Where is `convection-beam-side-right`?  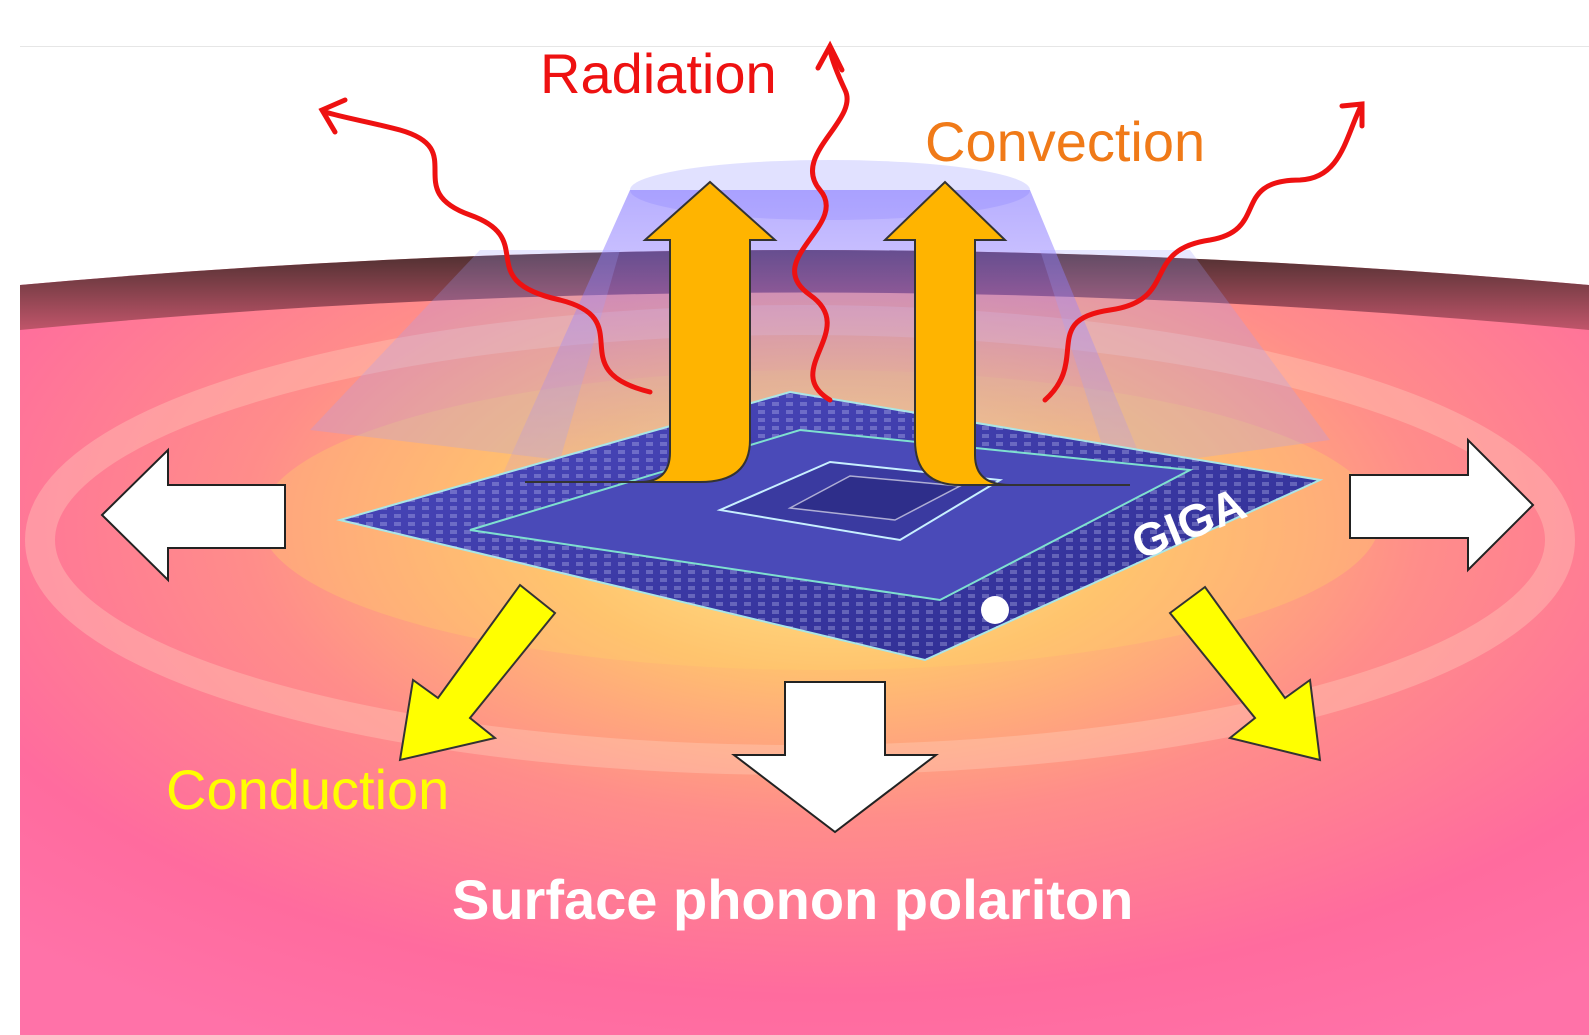
convection-beam-side-right is located at coordinates (1185, 360).